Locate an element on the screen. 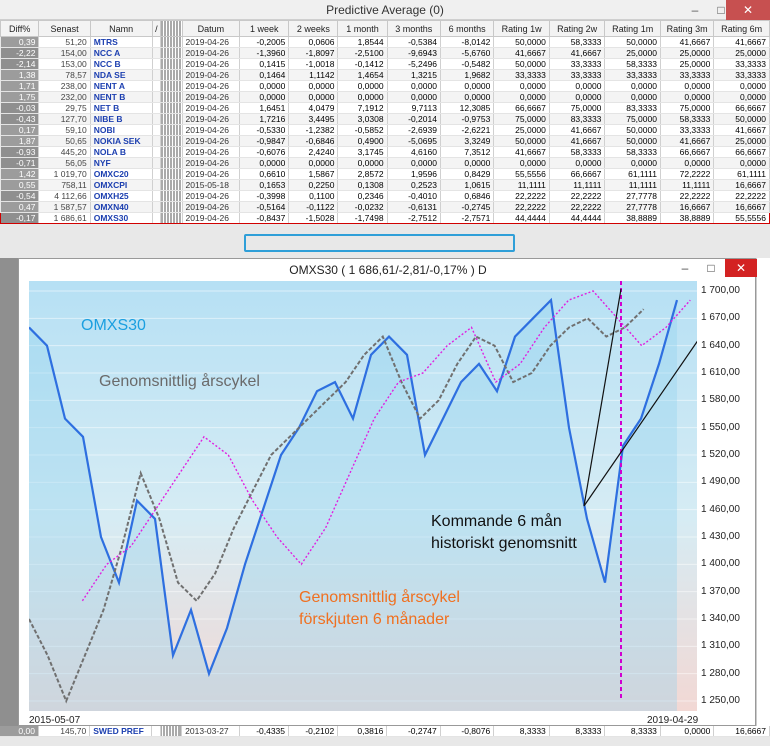 This screenshot has width=770, height=746. name-cell: OMXCPI is located at coordinates (121, 185).